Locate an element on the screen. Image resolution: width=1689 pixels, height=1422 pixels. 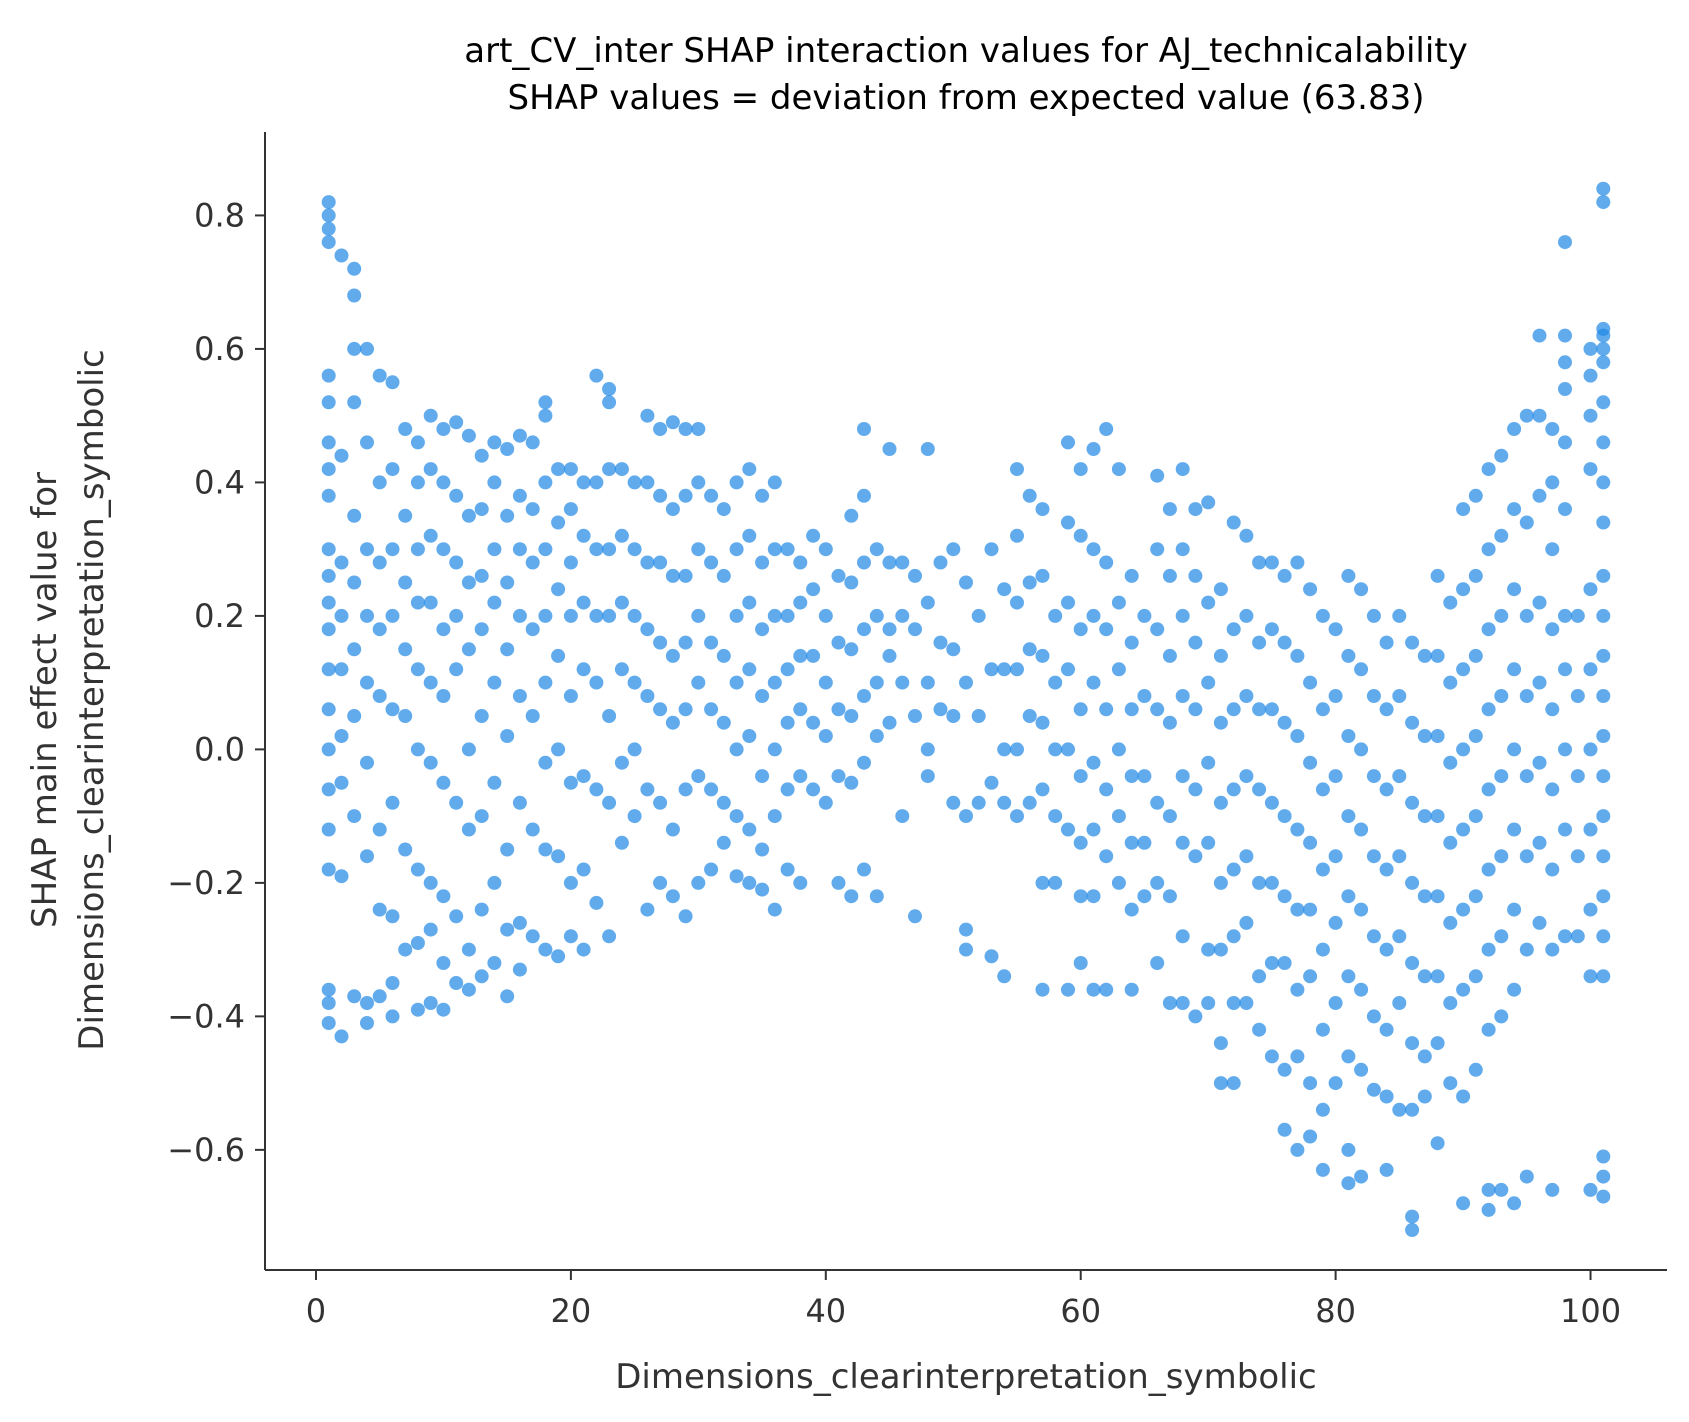
y-axis-ticks: 0.8 0.6 0.4 0.2 0.0 −0.2 −0.4 −0.6 is located at coordinates (216, 682).